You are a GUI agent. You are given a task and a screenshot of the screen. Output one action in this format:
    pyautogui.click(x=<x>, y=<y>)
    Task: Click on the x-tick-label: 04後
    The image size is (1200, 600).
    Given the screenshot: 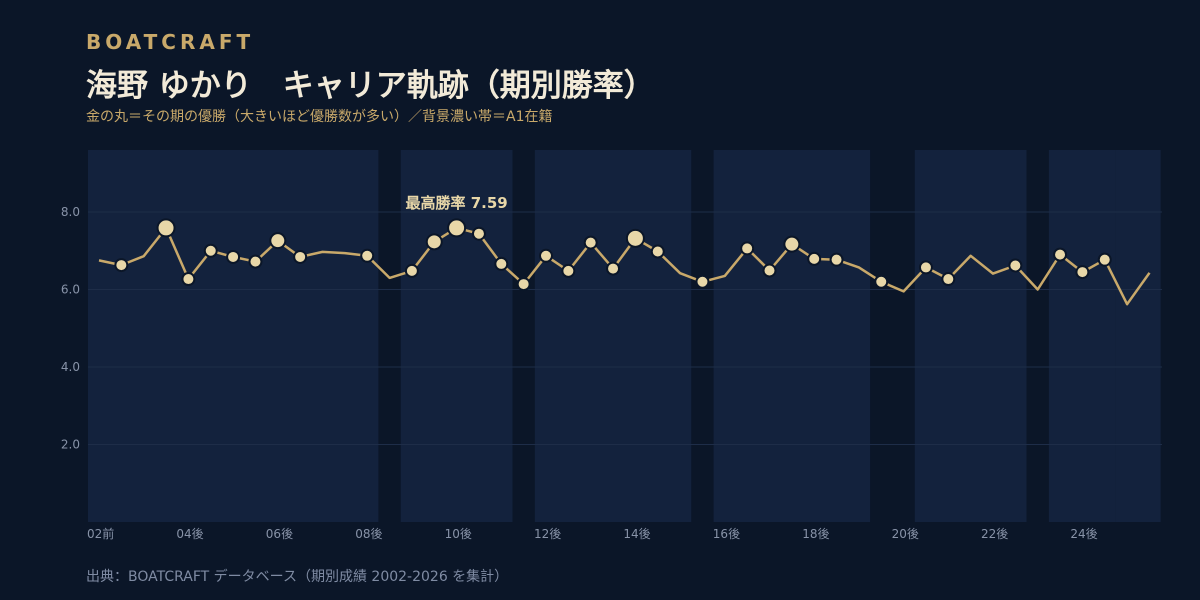 What is the action you would take?
    pyautogui.click(x=189, y=534)
    